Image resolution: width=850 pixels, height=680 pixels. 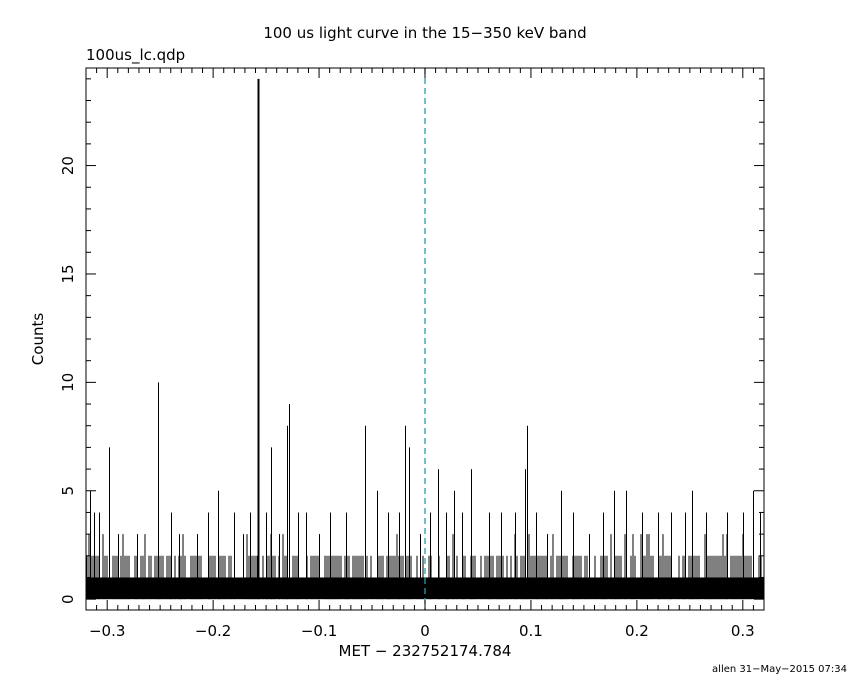 I want to click on y-tick-label: 0, so click(x=68, y=599).